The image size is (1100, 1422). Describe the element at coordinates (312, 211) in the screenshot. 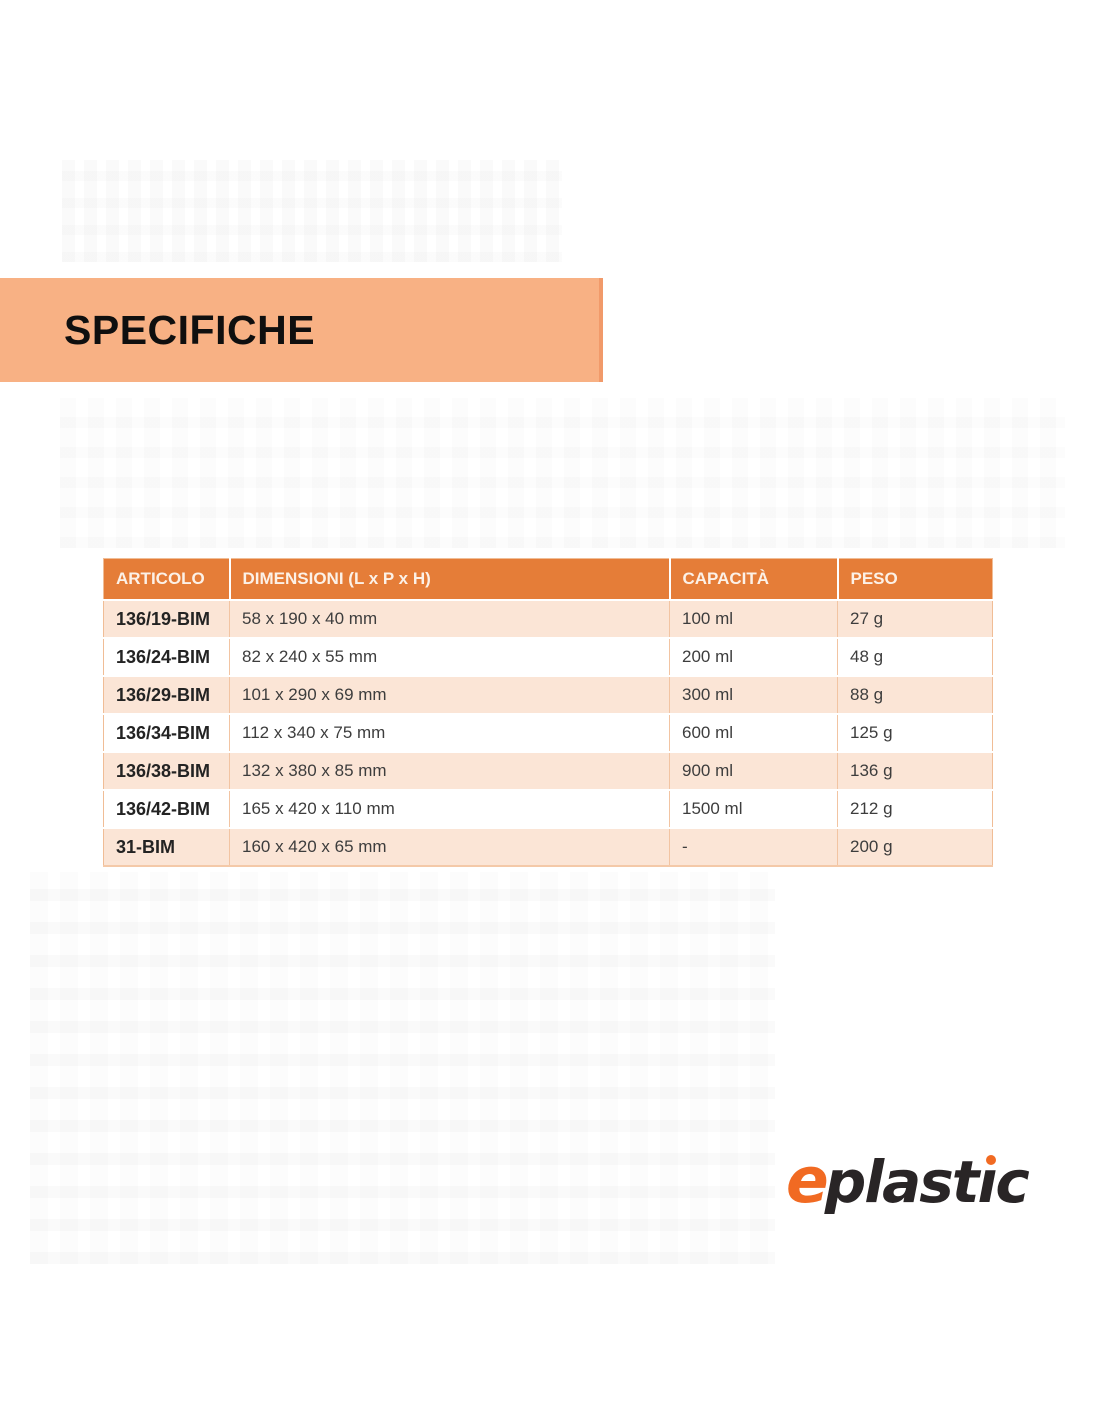

I see `ghost-artifact-top` at that location.